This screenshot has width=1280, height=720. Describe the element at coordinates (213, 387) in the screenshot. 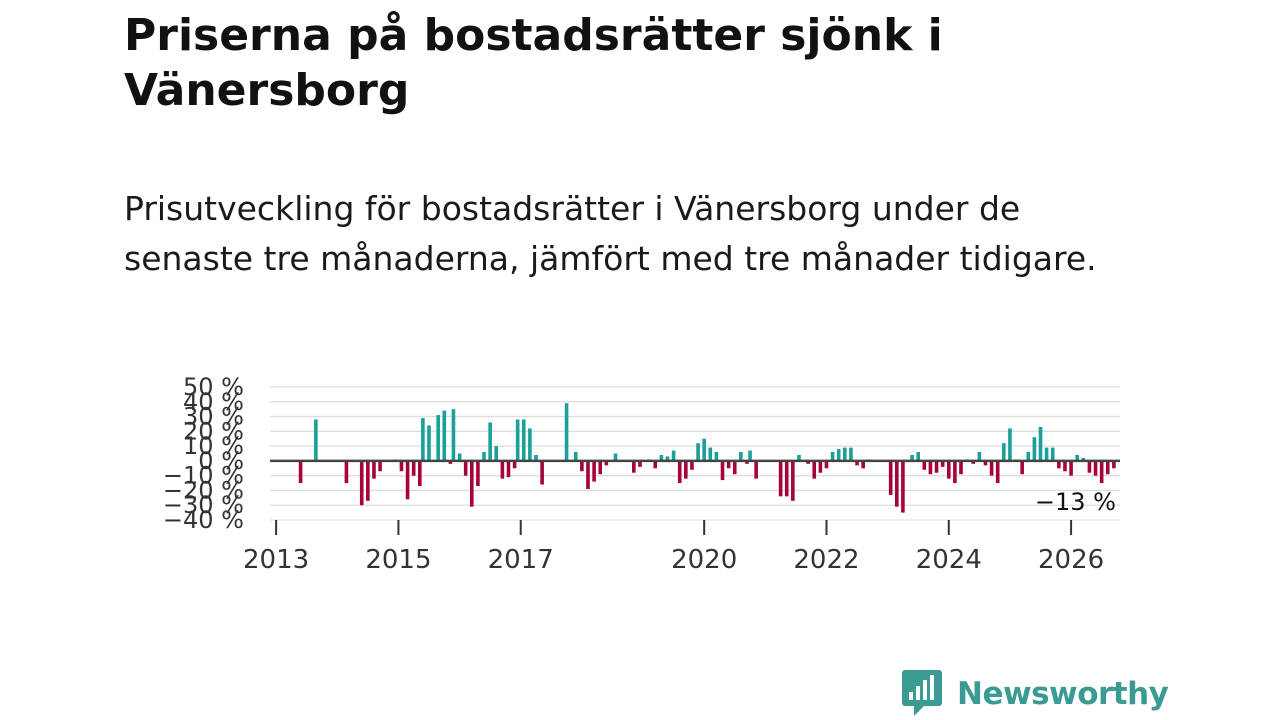

I see `y-tick-label: 50 %` at that location.